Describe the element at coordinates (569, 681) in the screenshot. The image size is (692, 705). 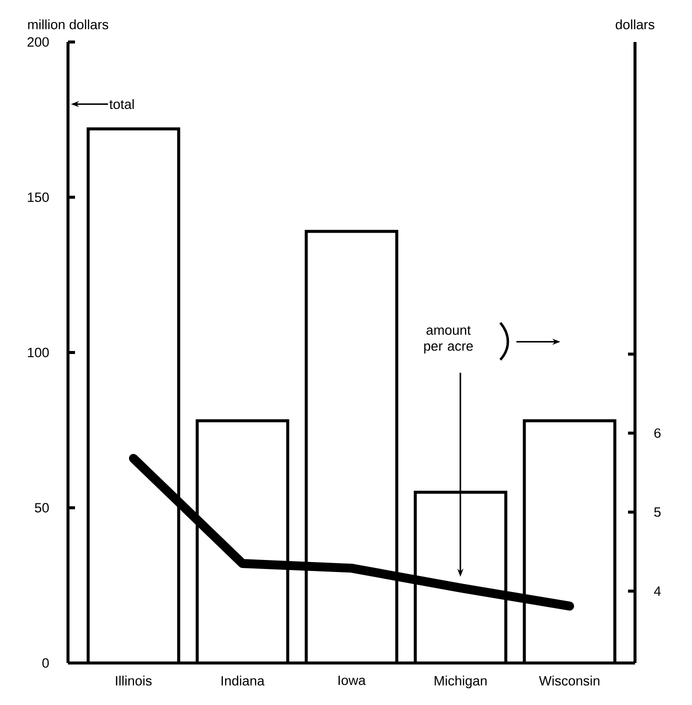
I see `x-tick-label: Wisconsin` at that location.